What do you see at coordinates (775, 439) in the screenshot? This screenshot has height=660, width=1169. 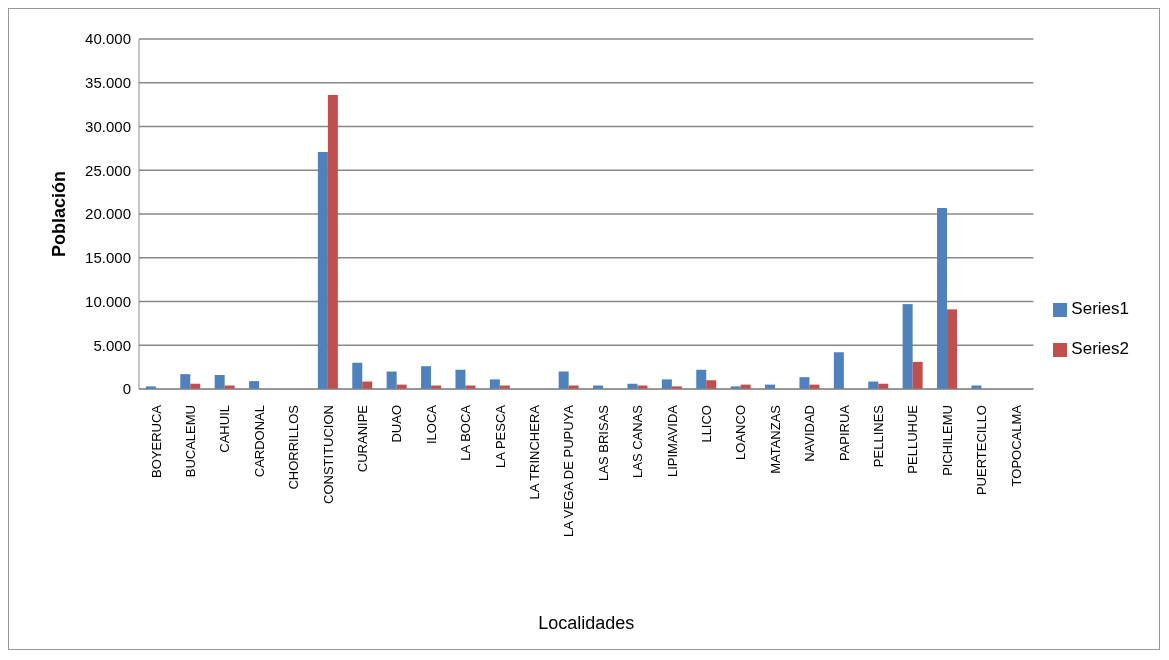 I see `x-tick-label: MATANZAS` at bounding box center [775, 439].